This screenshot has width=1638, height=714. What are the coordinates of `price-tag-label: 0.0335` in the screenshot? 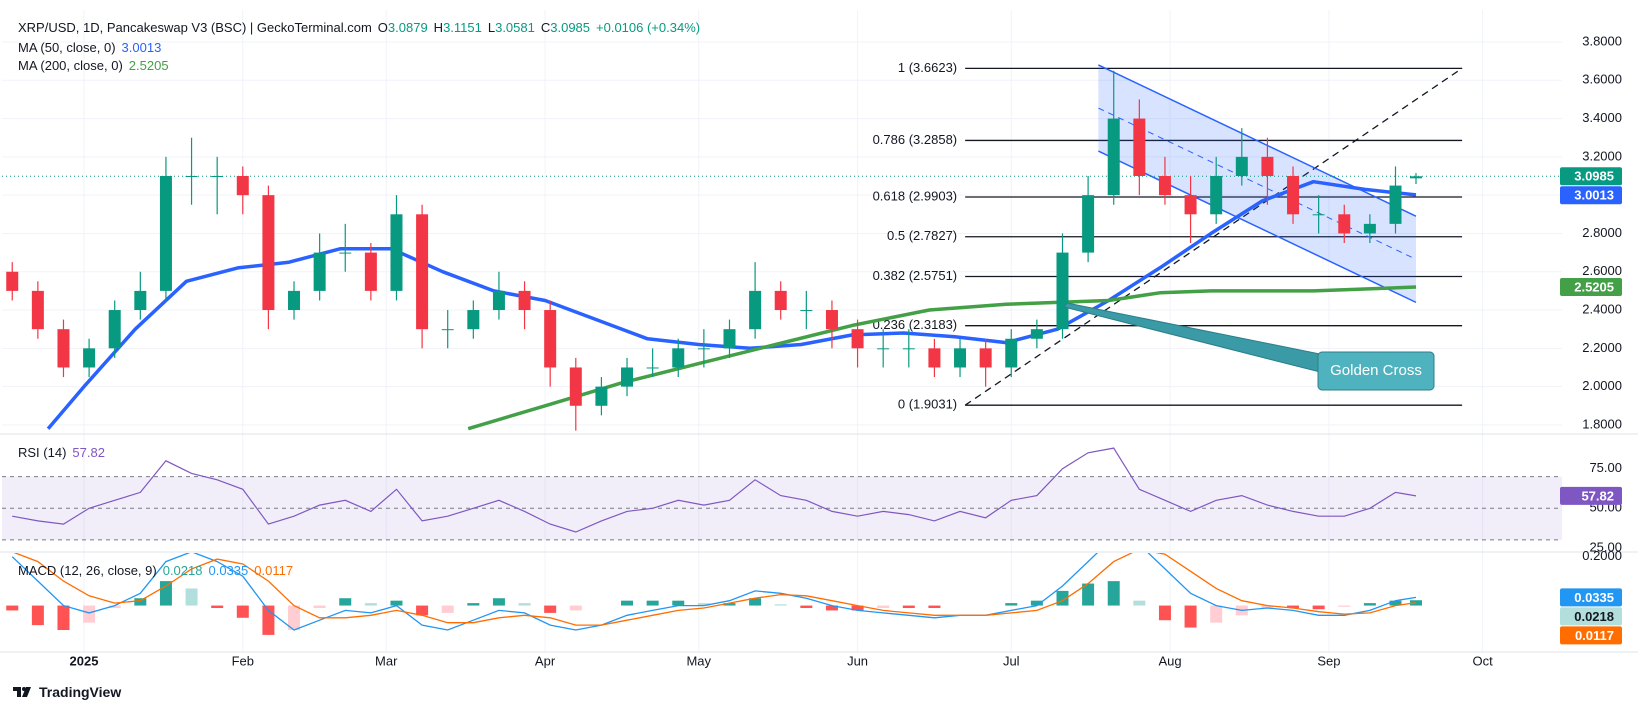 It's located at (1594, 597).